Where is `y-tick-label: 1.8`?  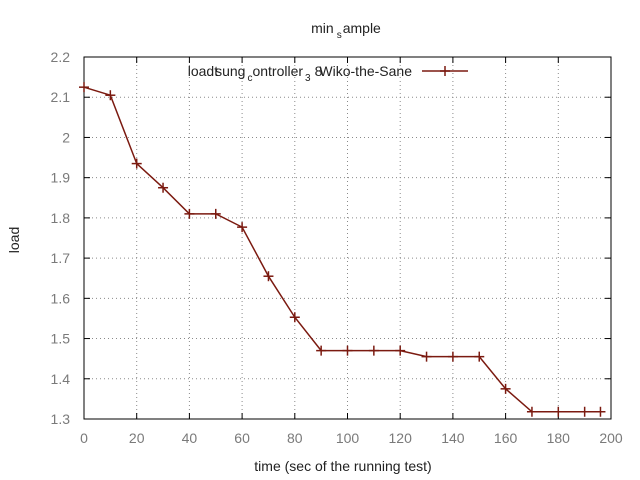 y-tick-label: 1.8 is located at coordinates (61, 218).